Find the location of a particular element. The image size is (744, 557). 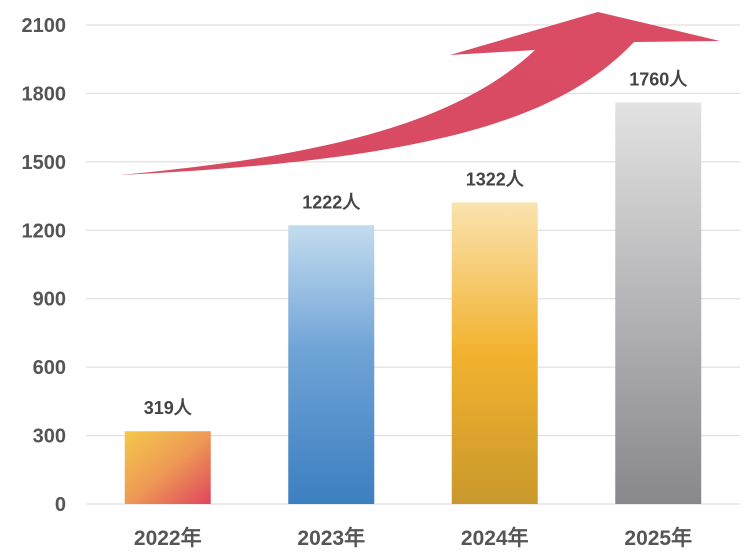

x-tick-label: 2024年 is located at coordinates (495, 538).